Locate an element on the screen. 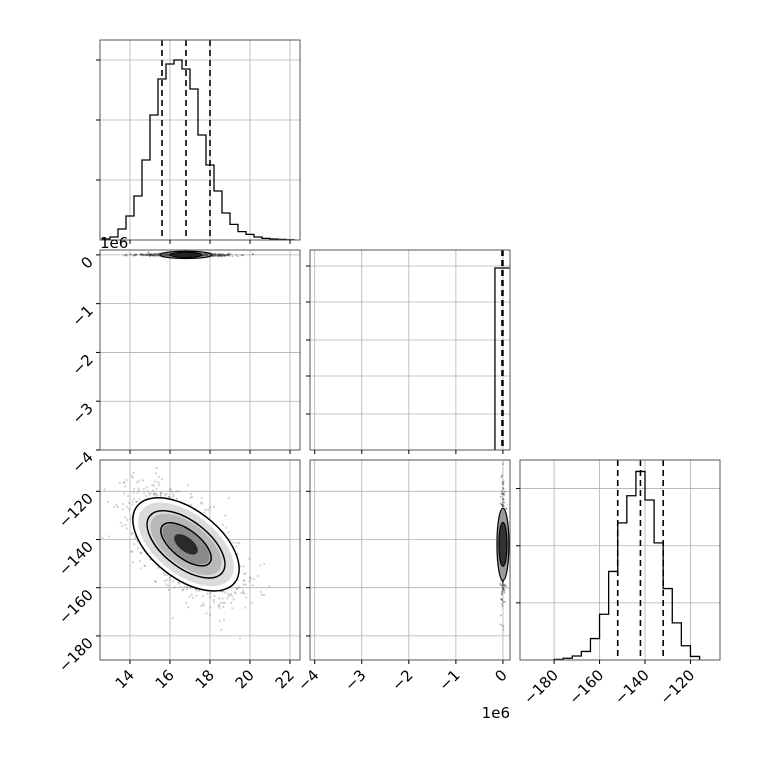 Image resolution: width=760 pixels, height=764 pixels. s21-ytick-label: −1 is located at coordinates (82, 316).